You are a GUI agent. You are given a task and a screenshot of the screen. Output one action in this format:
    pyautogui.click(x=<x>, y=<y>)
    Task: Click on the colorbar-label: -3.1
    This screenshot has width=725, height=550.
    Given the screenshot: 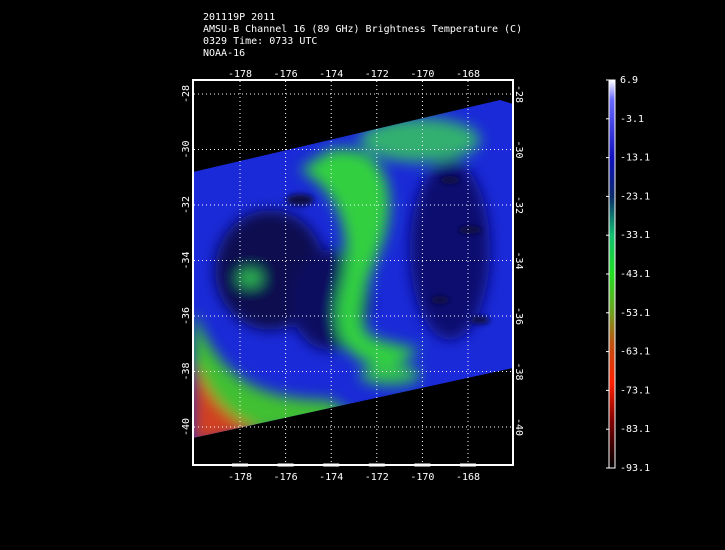 What is the action you would take?
    pyautogui.click(x=632, y=119)
    